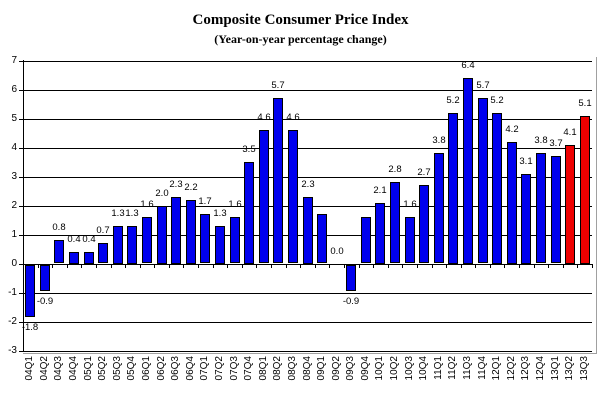 This screenshot has height=404, width=601. Describe the element at coordinates (293, 117) in the screenshot. I see `bar-value-label: 4.6` at that location.